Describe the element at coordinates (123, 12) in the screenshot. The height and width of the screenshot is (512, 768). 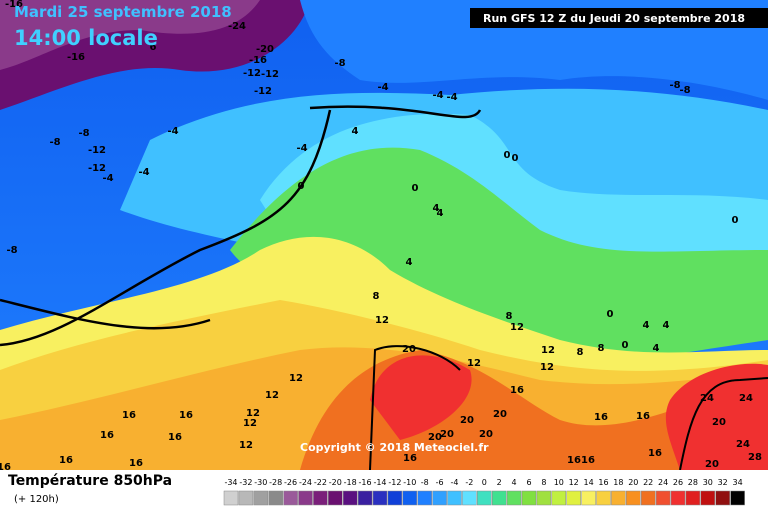
I see `date: Mardi 25 septembre 2018` at that location.